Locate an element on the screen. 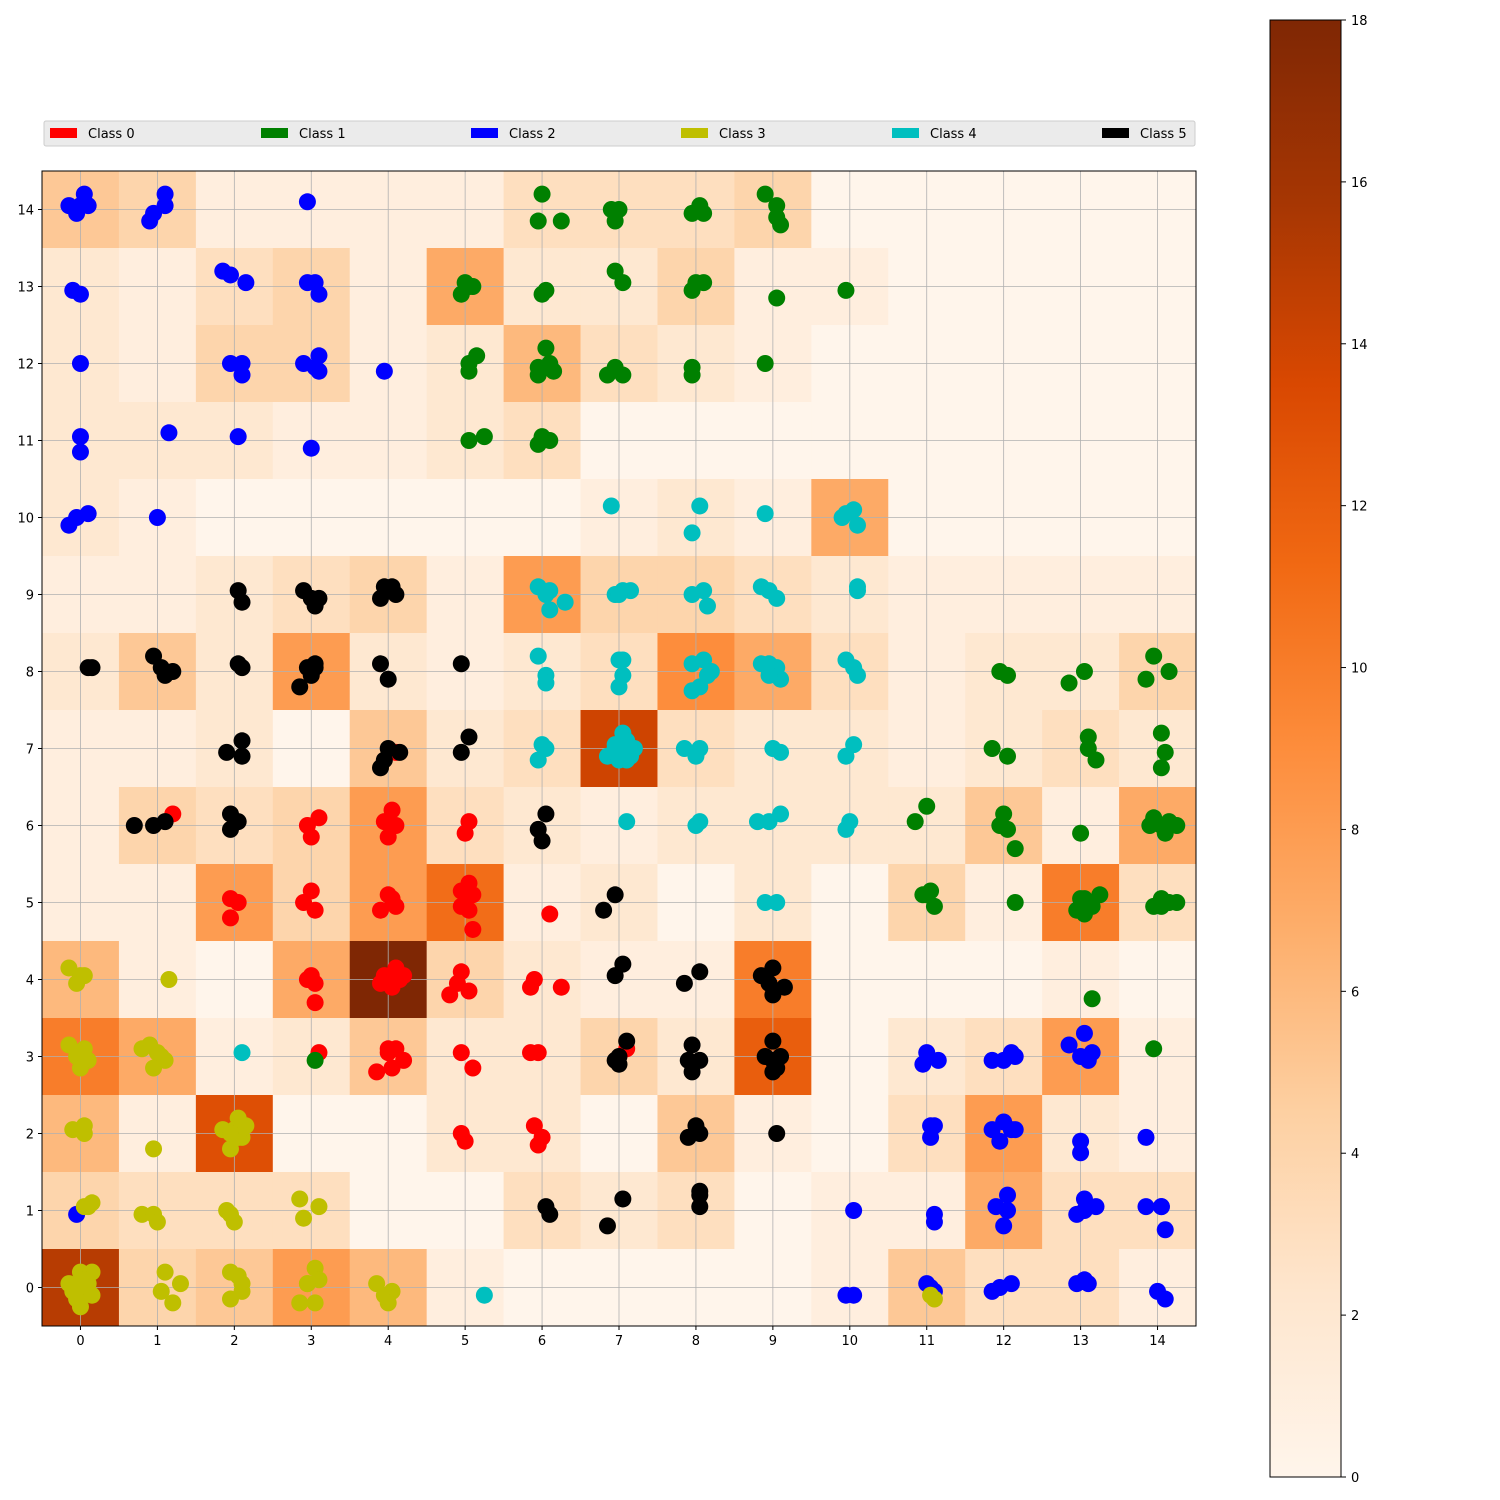 This screenshot has height=1500, width=1500. colorbar-tick-label: 18 is located at coordinates (1359, 21).